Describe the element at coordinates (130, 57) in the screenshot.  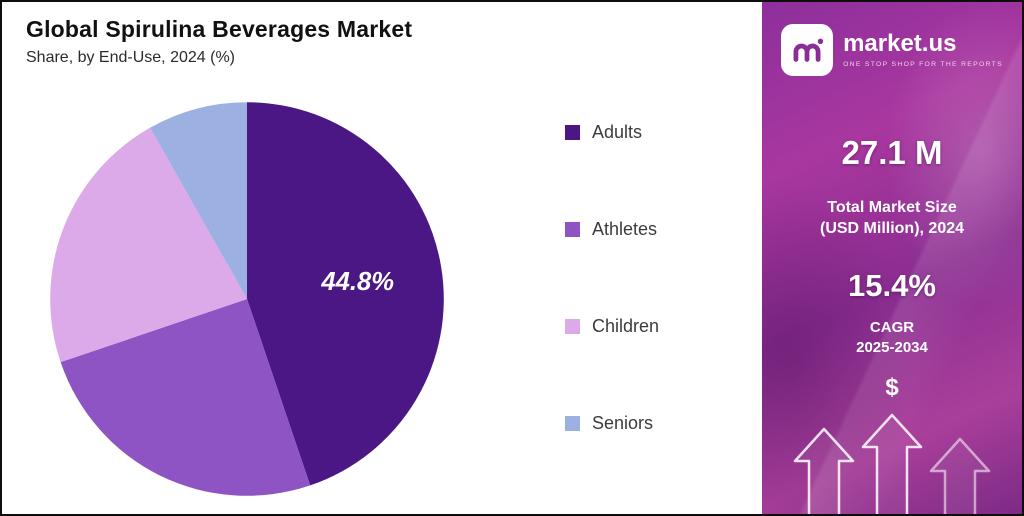
I see `chart-subtitle: Share, by End-Use, 2024 (%)` at that location.